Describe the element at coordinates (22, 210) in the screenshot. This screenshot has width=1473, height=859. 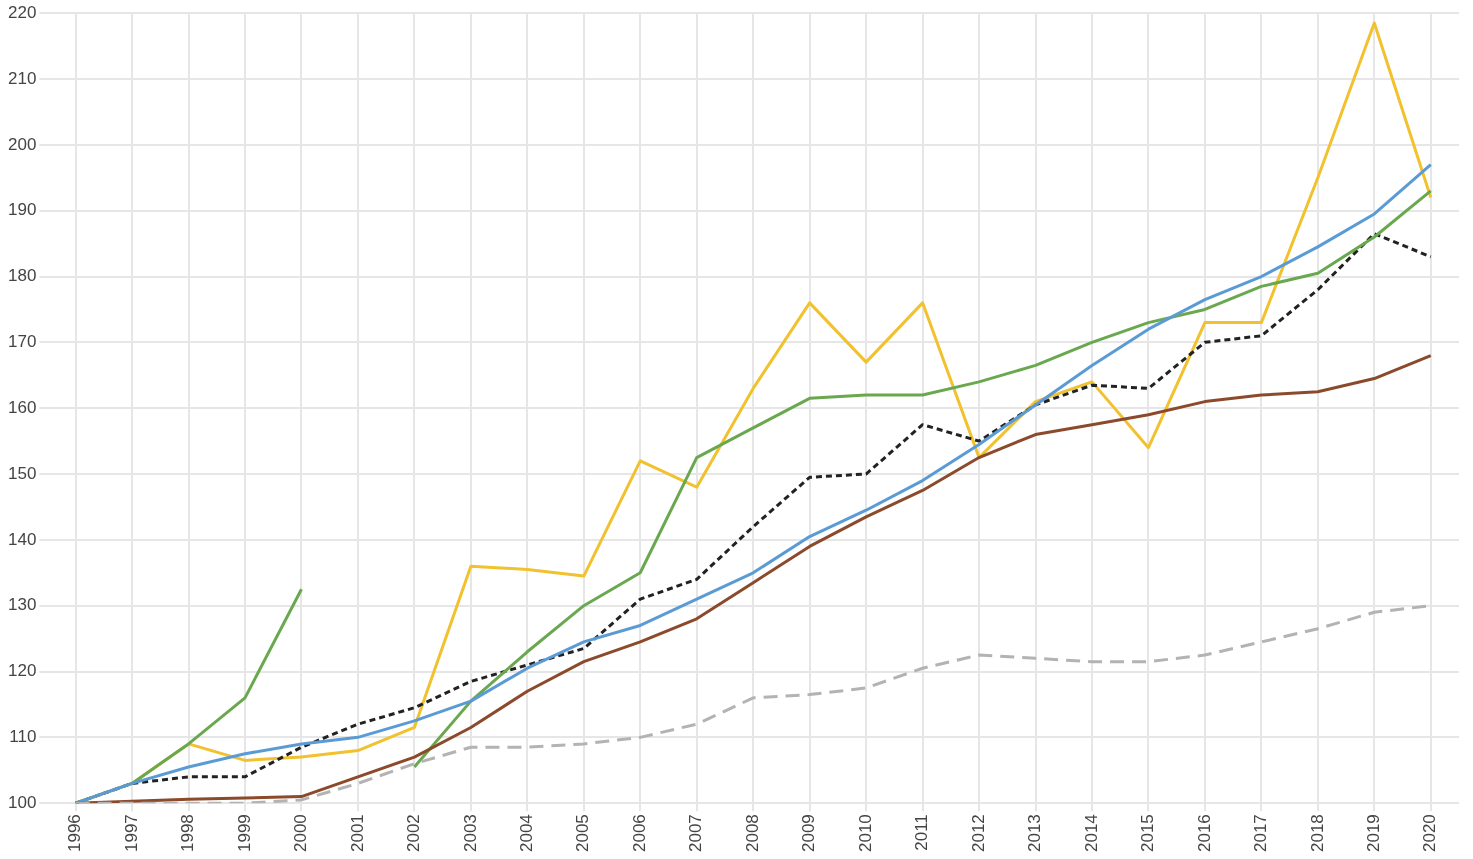
I see `y-tick-label: 190` at that location.